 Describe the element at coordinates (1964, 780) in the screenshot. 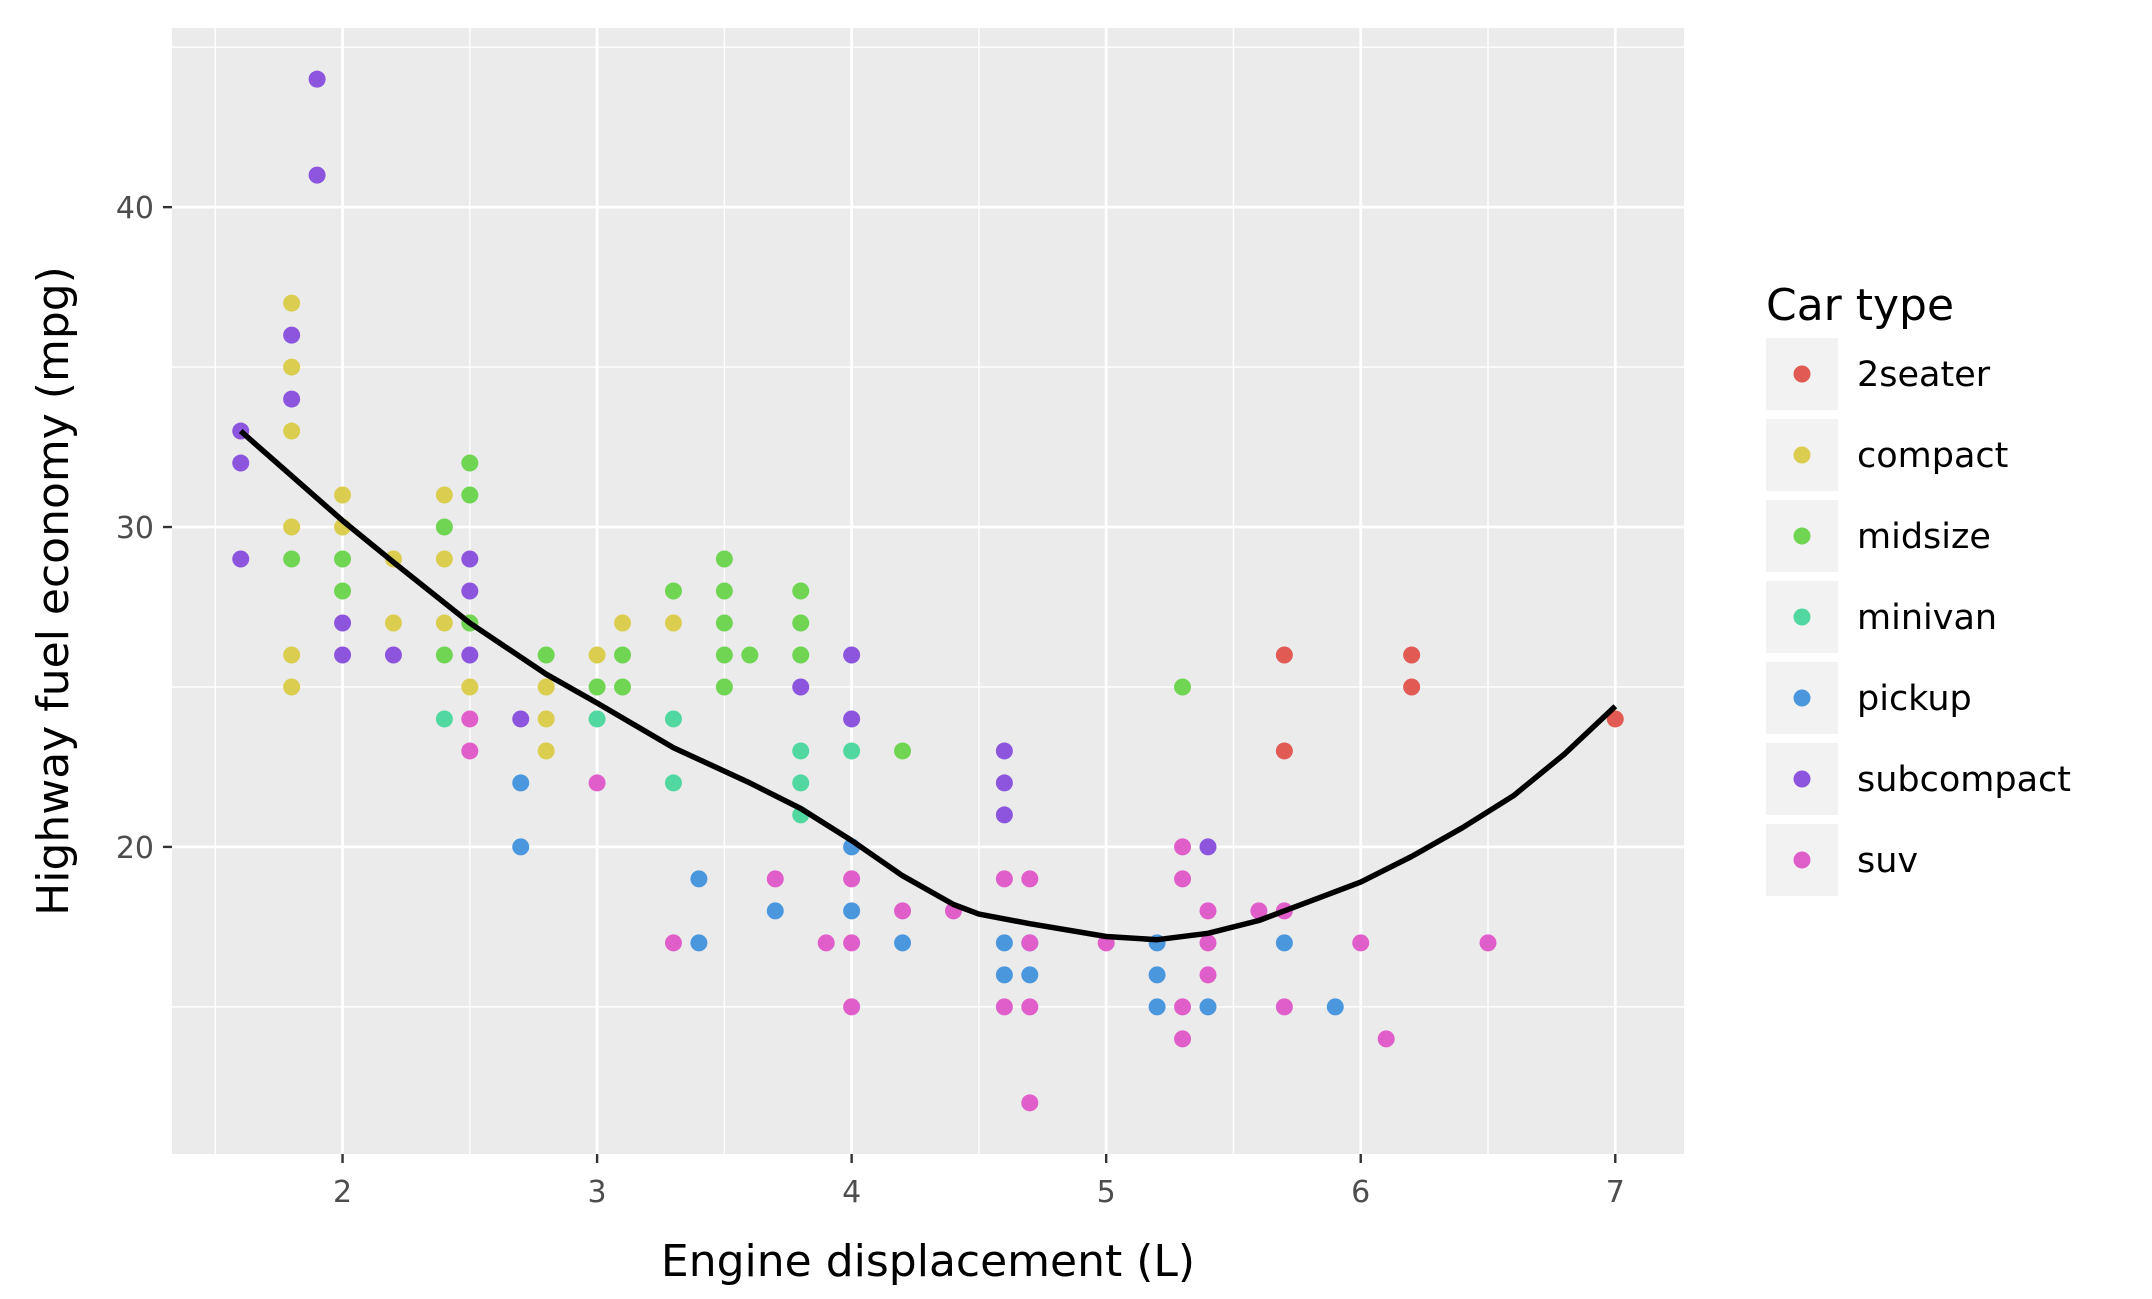

I see `legend-label: subcompact` at that location.